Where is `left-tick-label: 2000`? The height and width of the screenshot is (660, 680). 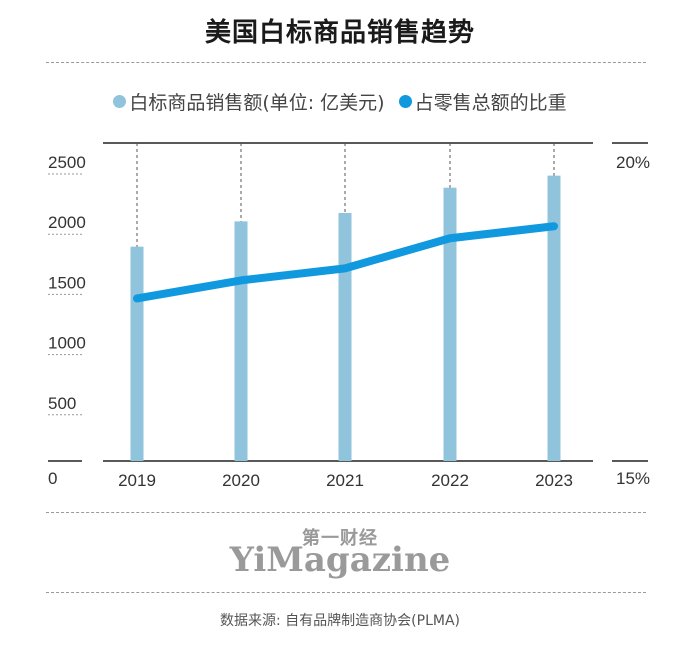
left-tick-label: 2000 is located at coordinates (67, 222).